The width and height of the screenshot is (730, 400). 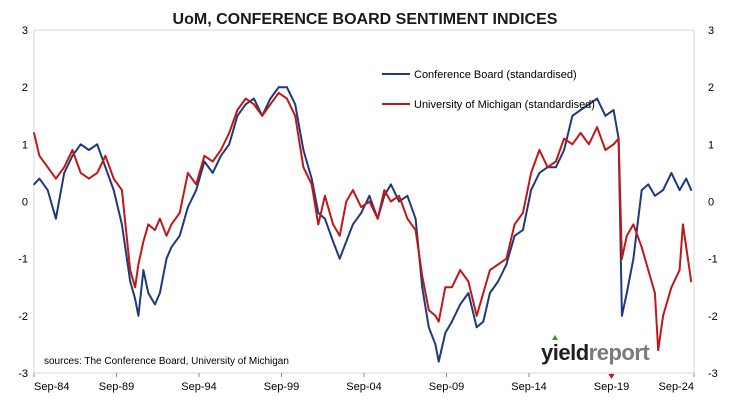 What do you see at coordinates (711, 88) in the screenshot?
I see `y-tick-label-right: 2` at bounding box center [711, 88].